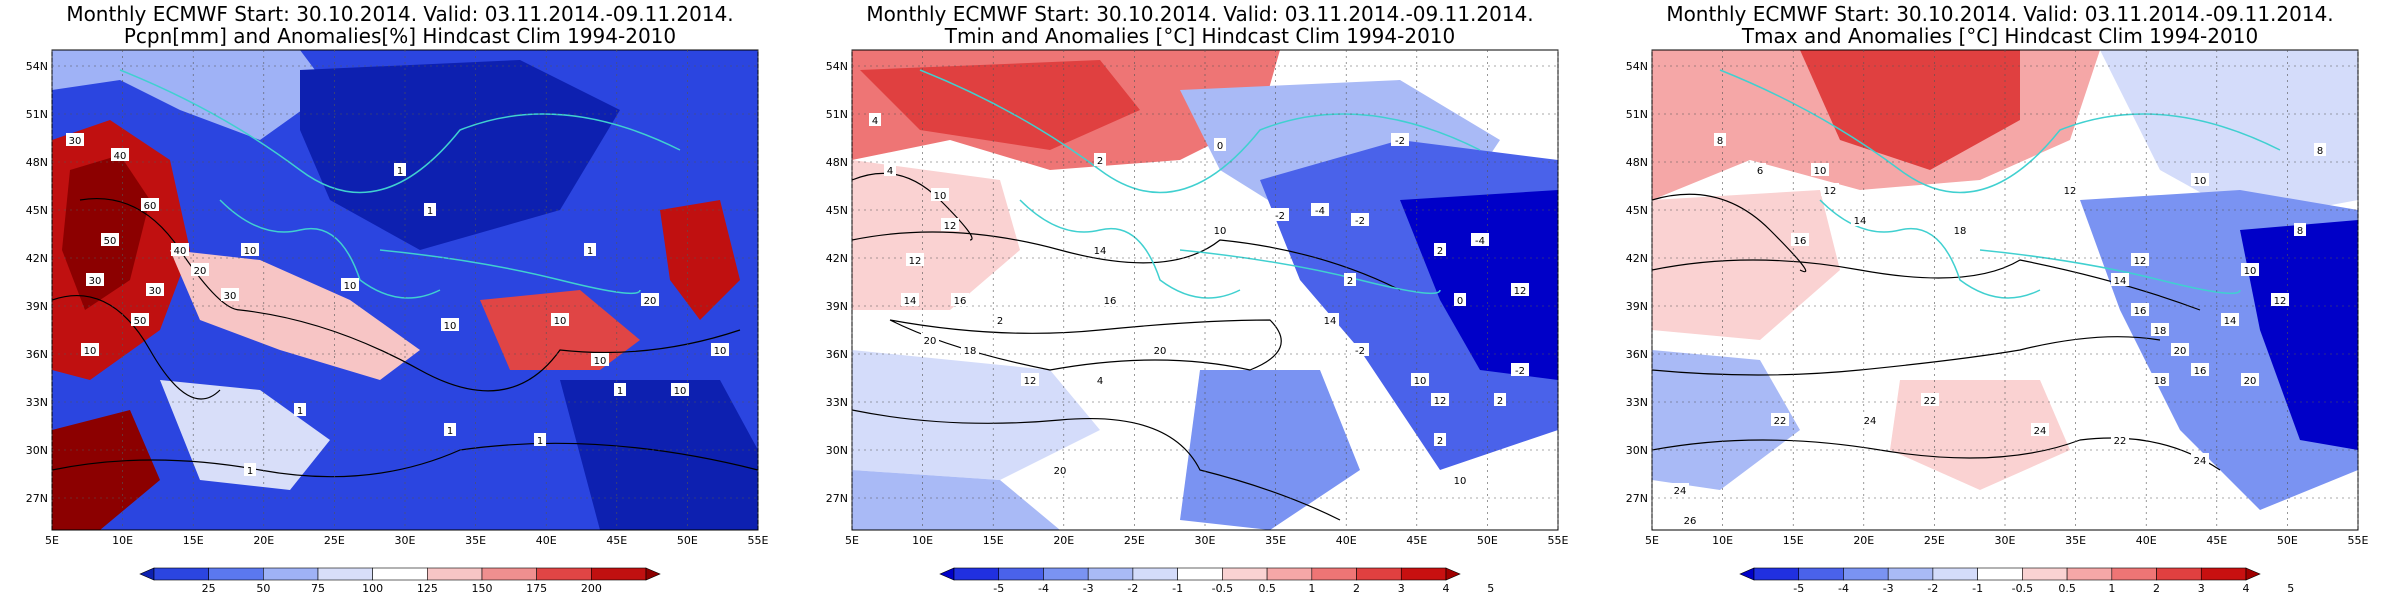 The image size is (2400, 600). I want to click on contour-label: -2, so click(1280, 216).